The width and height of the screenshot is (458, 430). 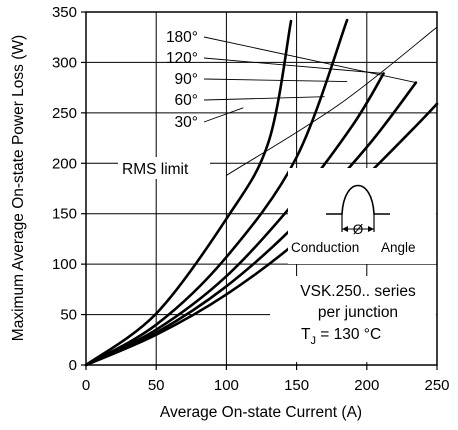 I want to click on tj-label: TJ = 130 °C, so click(x=341, y=336).